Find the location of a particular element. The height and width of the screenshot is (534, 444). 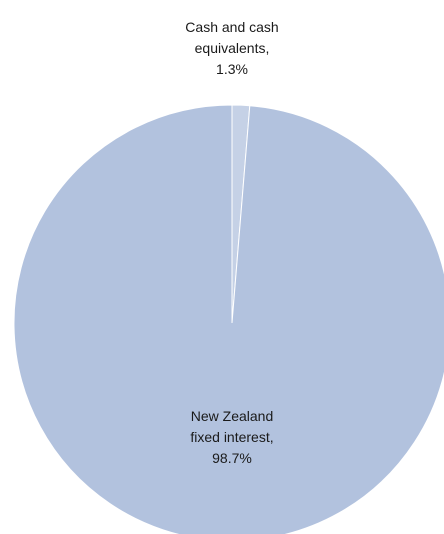

data-label-new-zealand-fixed-interest: New Zealand fixed interest, 98.7% is located at coordinates (231, 437).